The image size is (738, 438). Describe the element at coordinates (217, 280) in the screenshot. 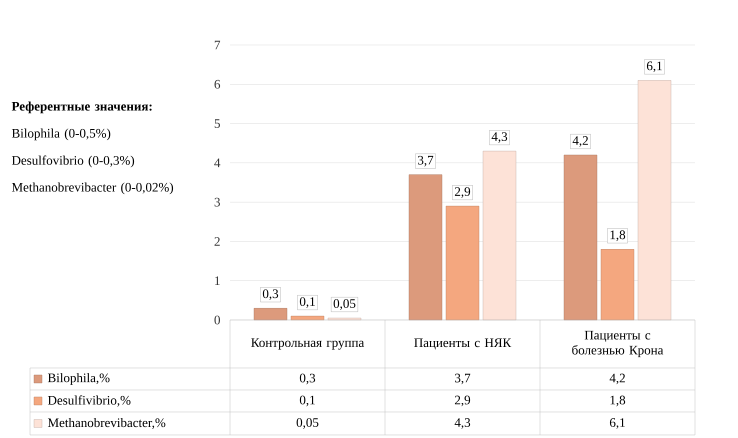

I see `y-tick-label: 1` at that location.